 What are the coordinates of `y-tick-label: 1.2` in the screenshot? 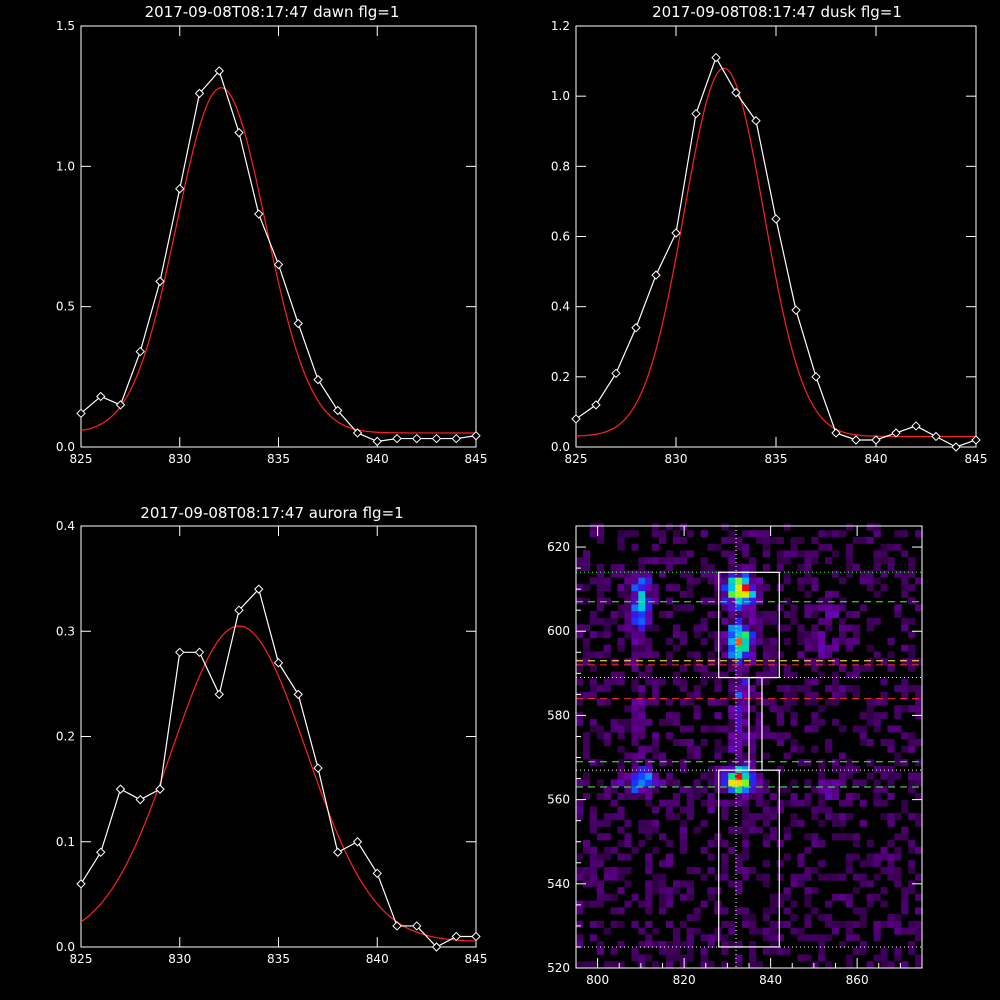 It's located at (560, 26).